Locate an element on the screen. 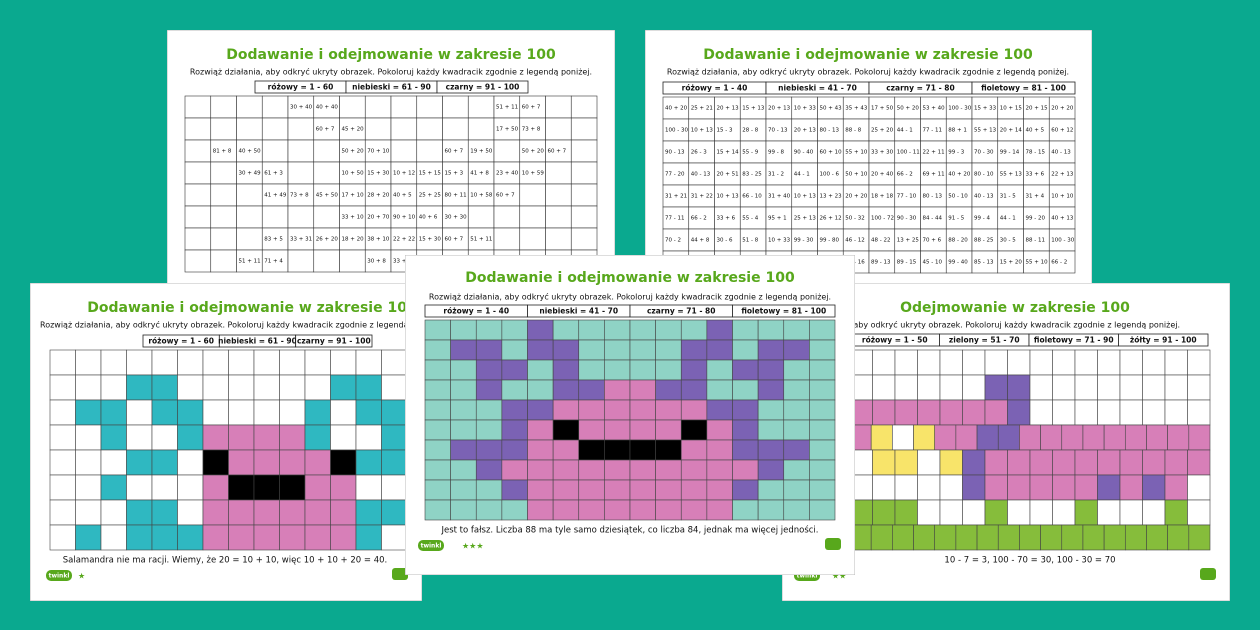  cell-text: 40 + 40 is located at coordinates (327, 108).